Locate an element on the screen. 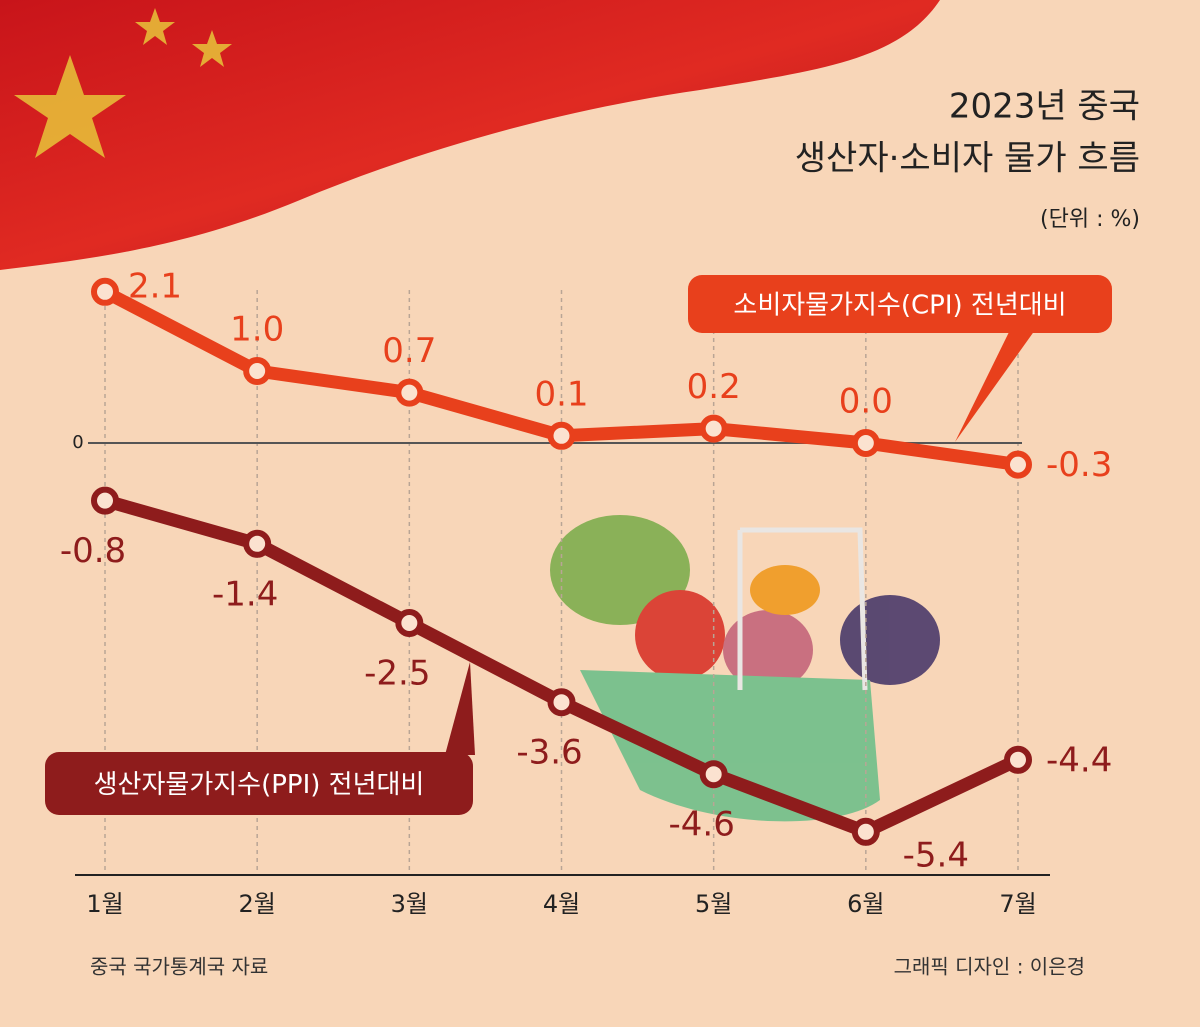 Image resolution: width=1200 pixels, height=1027 pixels. data-label: 0.0 is located at coordinates (866, 402).